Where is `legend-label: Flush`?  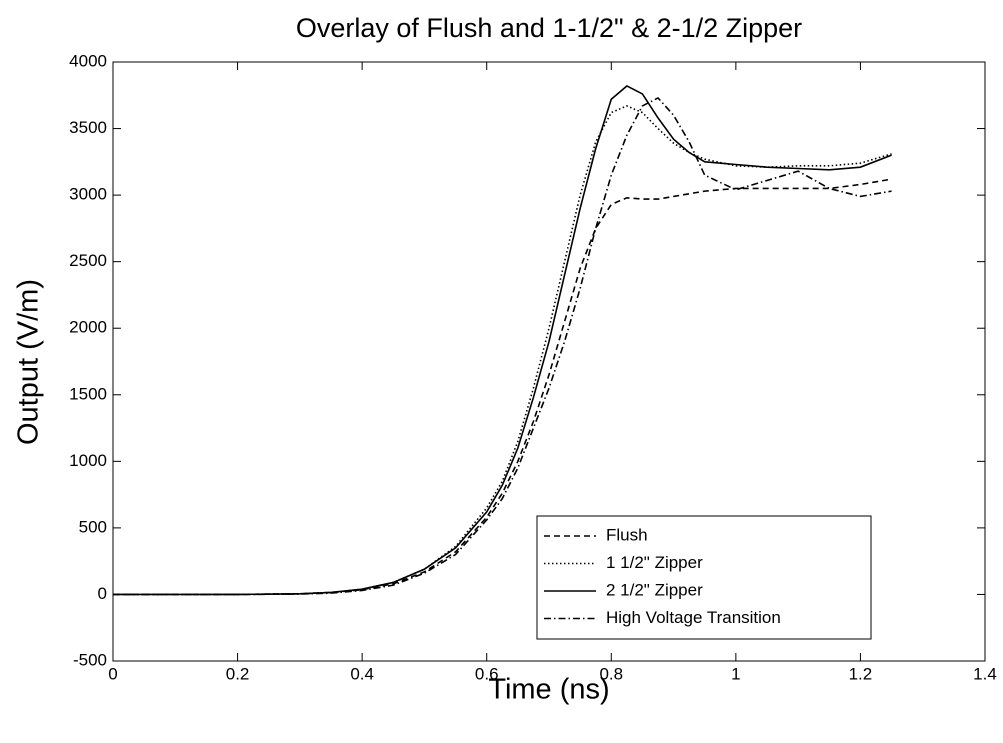
legend-label: Flush is located at coordinates (627, 534).